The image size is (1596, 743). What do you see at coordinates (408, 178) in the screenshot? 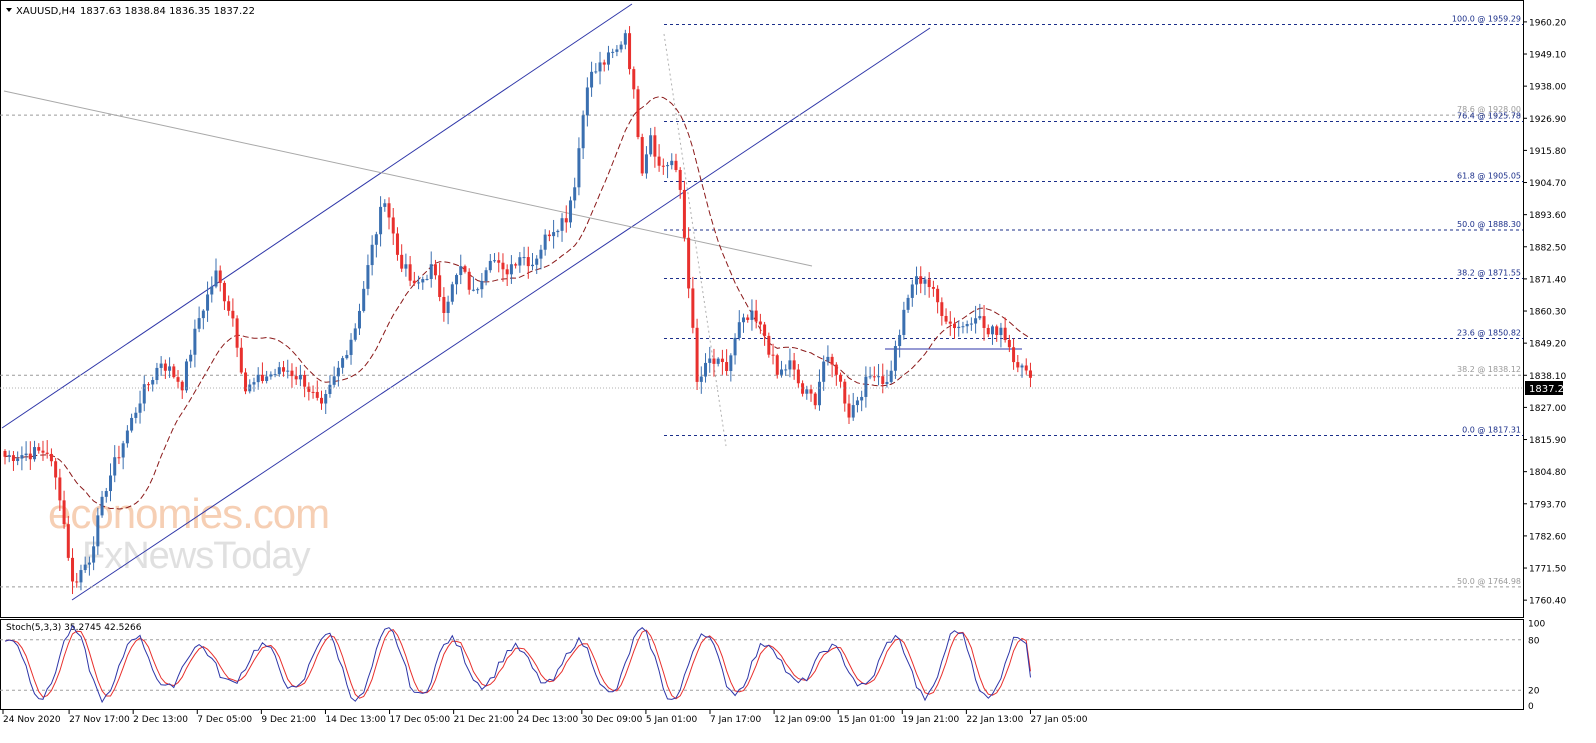
I see `trendline-descending` at bounding box center [408, 178].